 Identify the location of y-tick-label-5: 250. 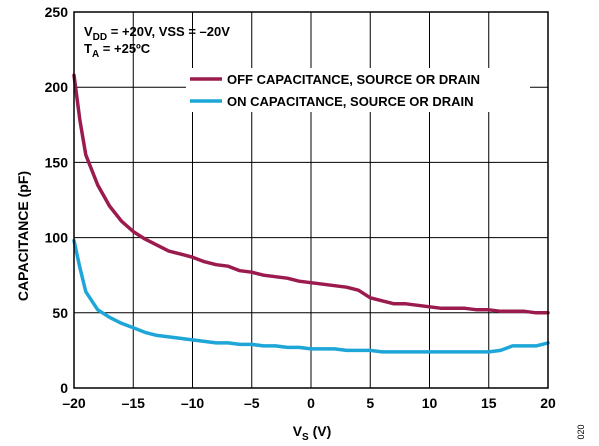
(57, 12).